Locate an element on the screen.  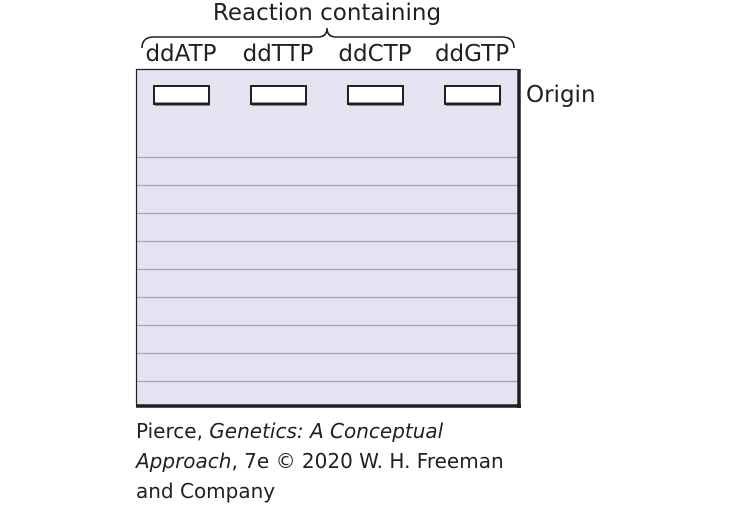
origin-label: Origin is located at coordinates (561, 95).